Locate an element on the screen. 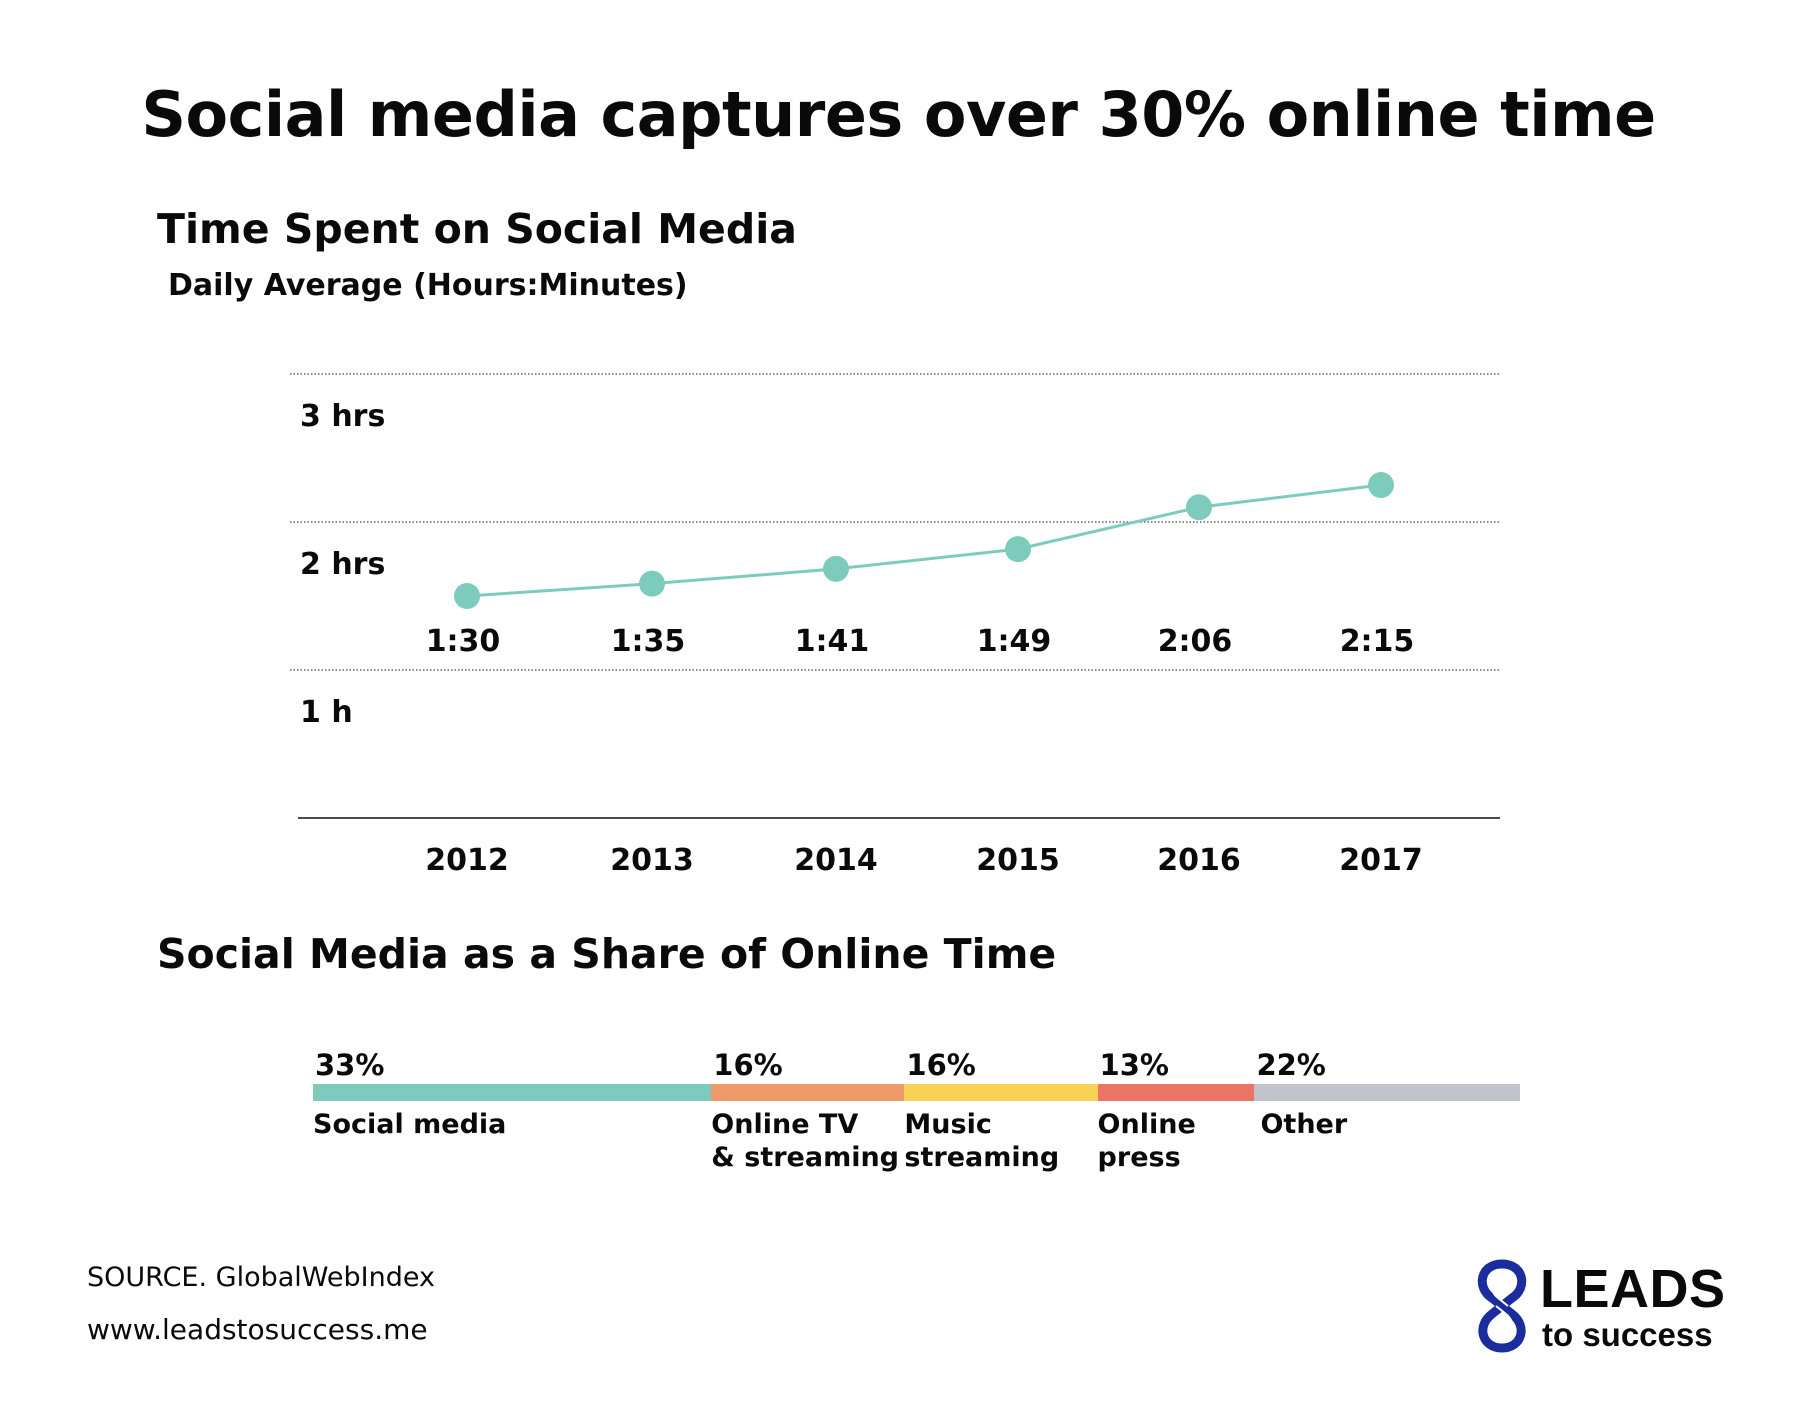 The image size is (1797, 1405). line-chart-subtitle: Daily Average (Hours:Minutes) is located at coordinates (428, 285).